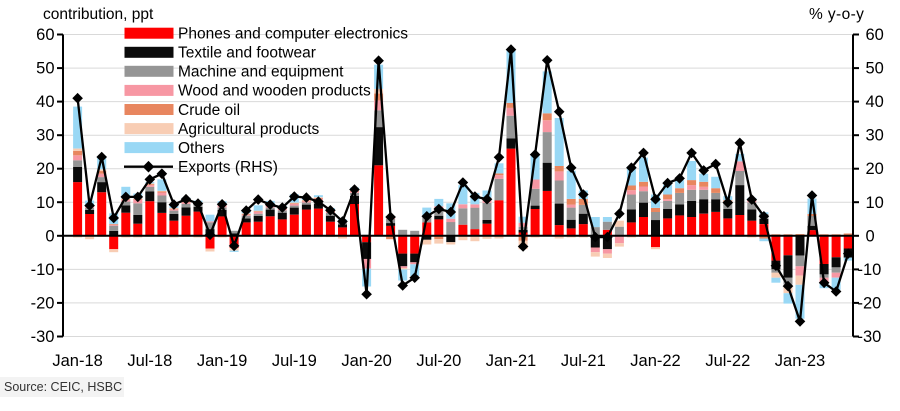  Describe the element at coordinates (98, 14) in the screenshot. I see `svg-text: contribution, ppt` at that location.